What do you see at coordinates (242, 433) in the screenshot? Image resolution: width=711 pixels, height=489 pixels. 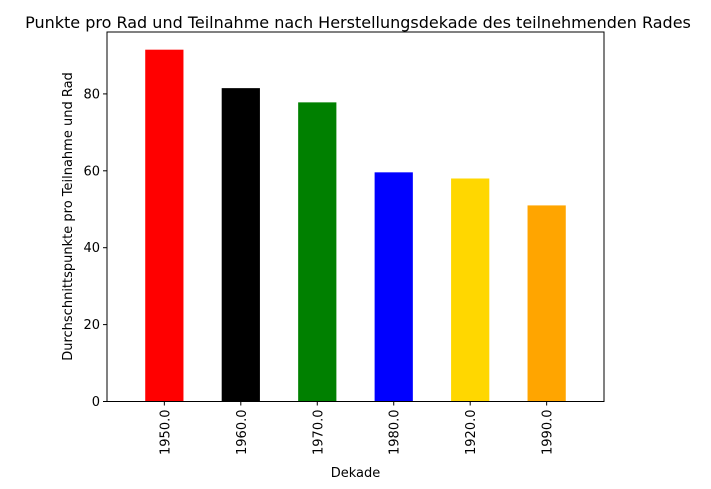 I see `x-tick-label: 1960.0` at bounding box center [242, 433].